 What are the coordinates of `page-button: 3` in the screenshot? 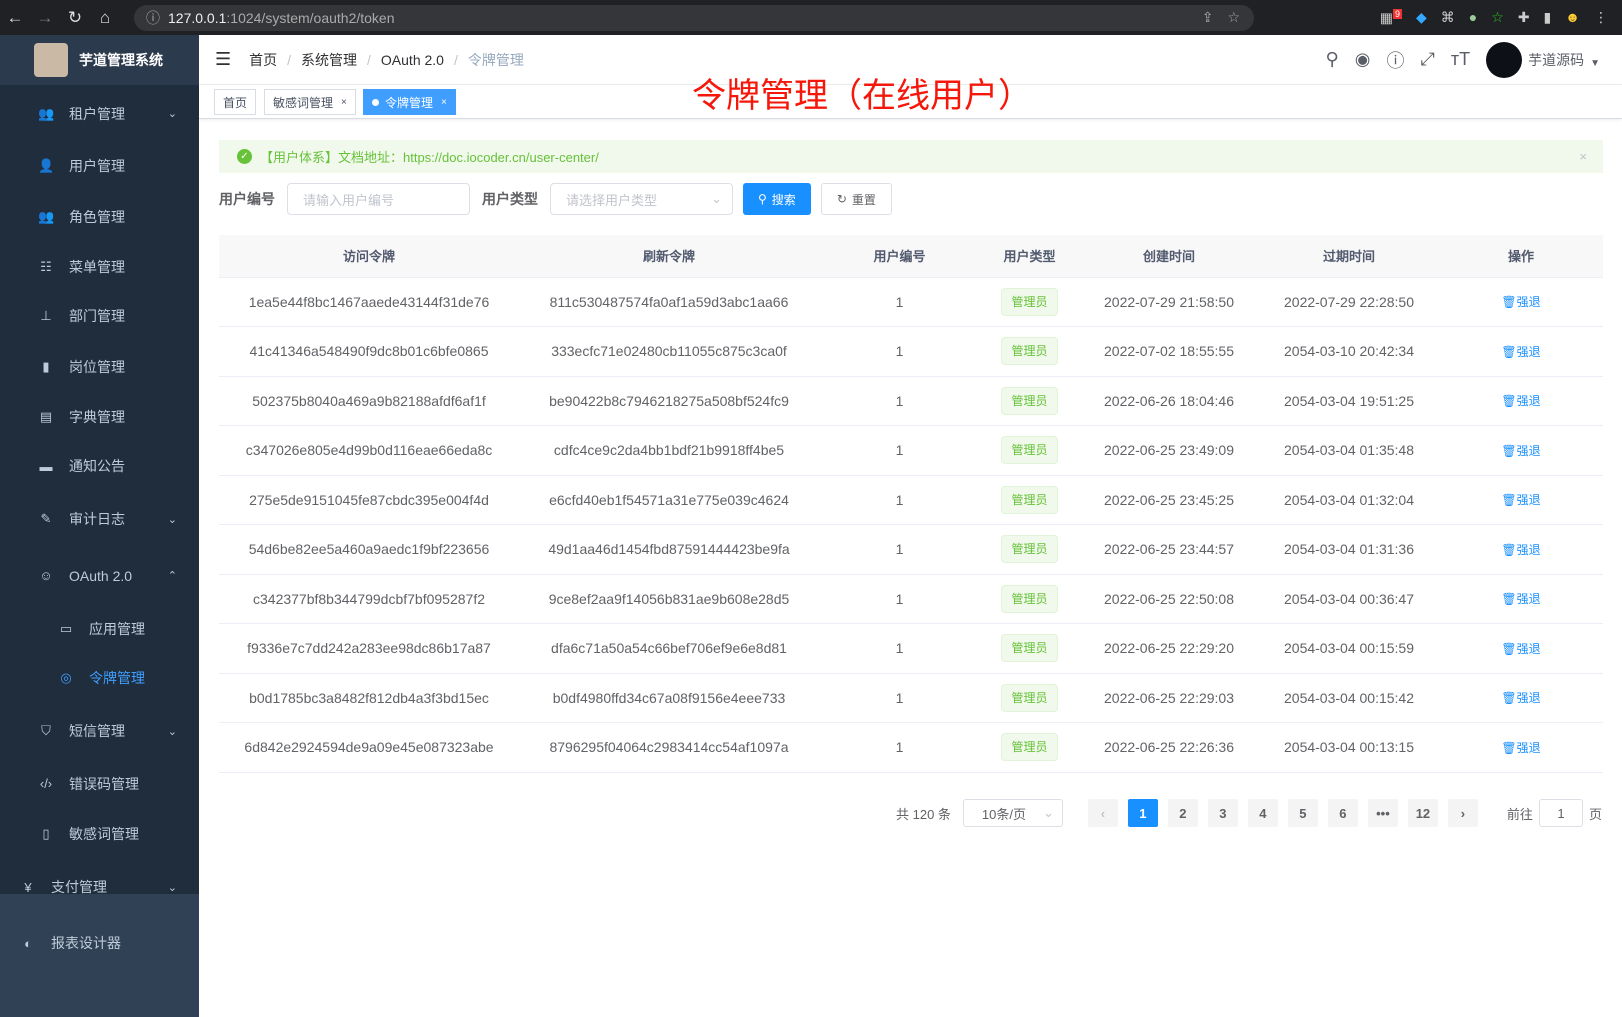 It's located at (1222, 813).